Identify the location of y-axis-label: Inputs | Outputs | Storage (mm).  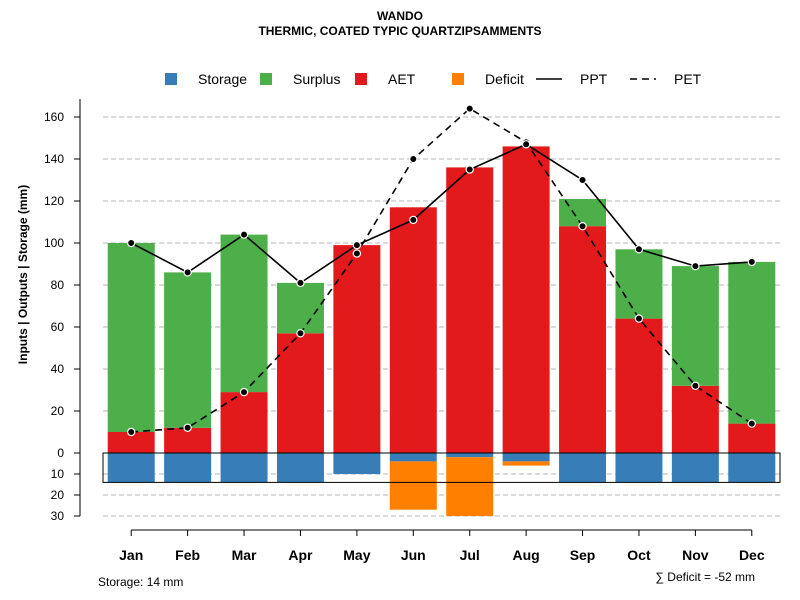
(23, 274).